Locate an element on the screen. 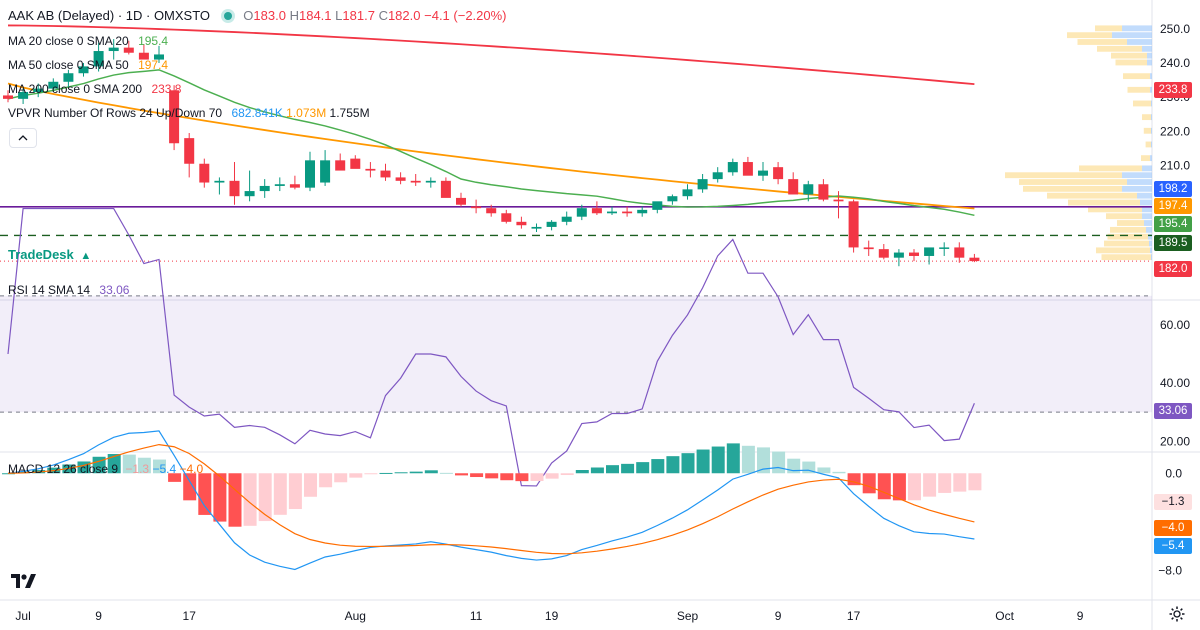 The height and width of the screenshot is (630, 1200). alert-line-price-badge: 189.5 is located at coordinates (1173, 243).